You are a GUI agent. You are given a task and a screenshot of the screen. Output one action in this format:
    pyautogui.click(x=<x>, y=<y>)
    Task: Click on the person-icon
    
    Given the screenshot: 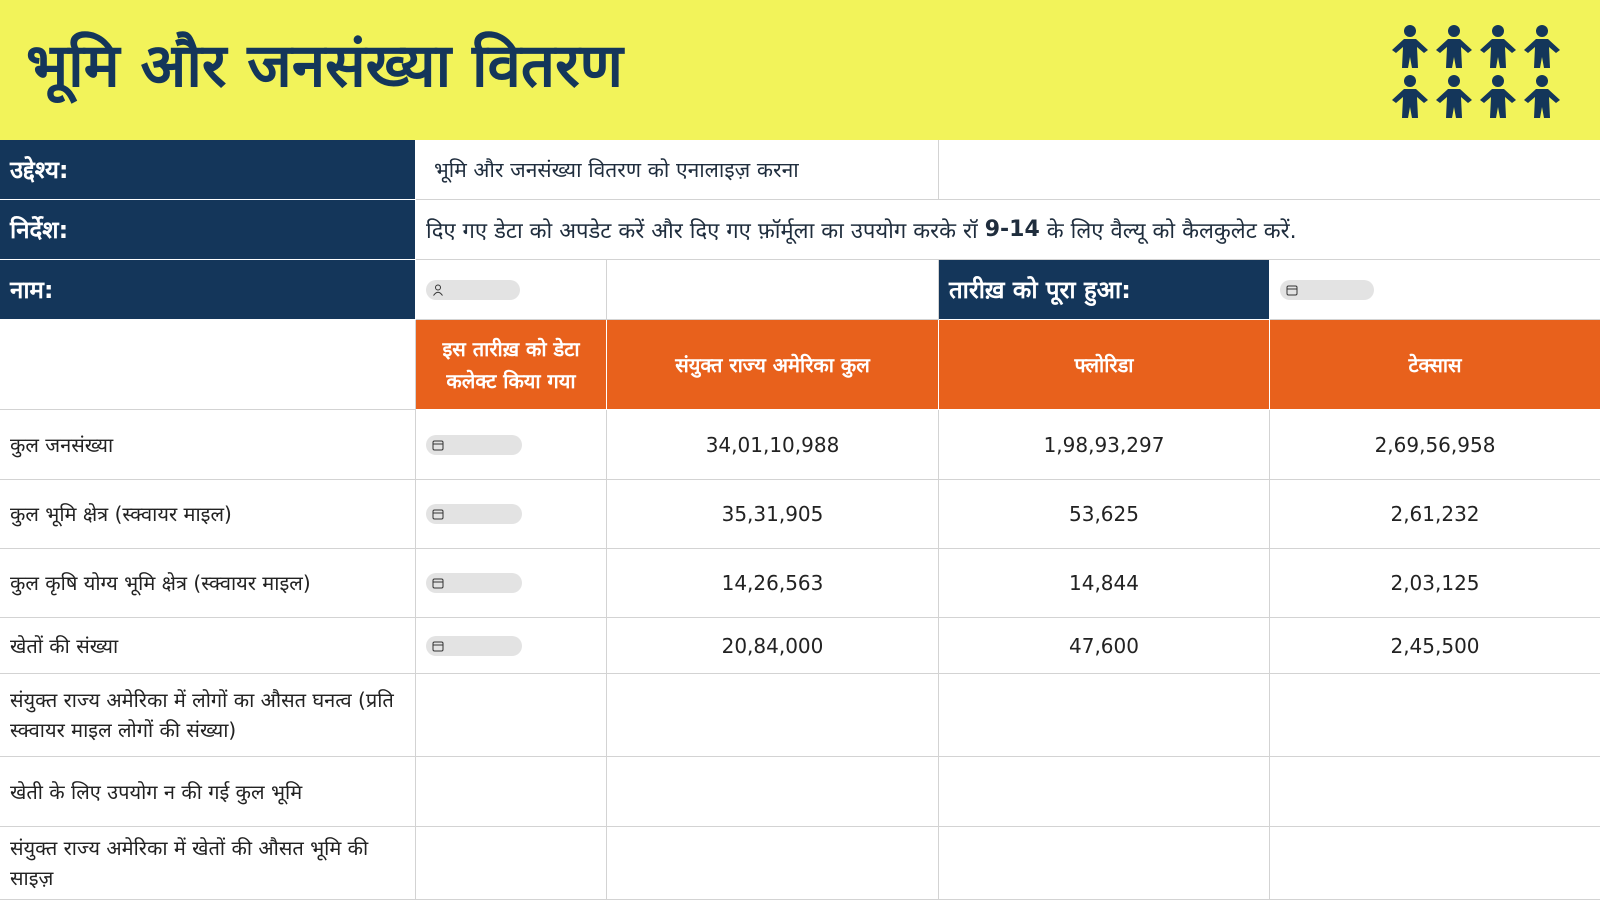 What is the action you would take?
    pyautogui.click(x=438, y=290)
    